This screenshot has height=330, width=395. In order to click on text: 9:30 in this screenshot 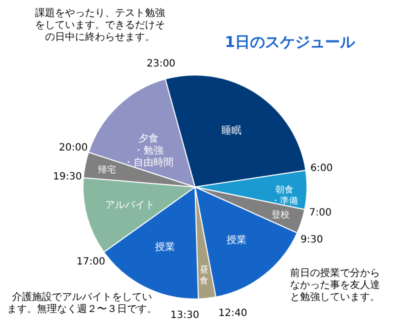, I will do `click(311, 240)`.